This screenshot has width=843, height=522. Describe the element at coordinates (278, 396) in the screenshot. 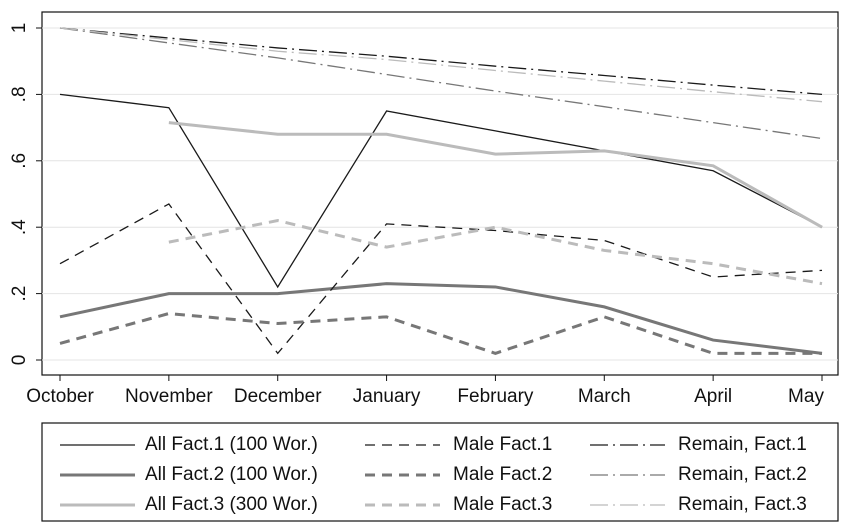

I see `x-tick-label: December` at that location.